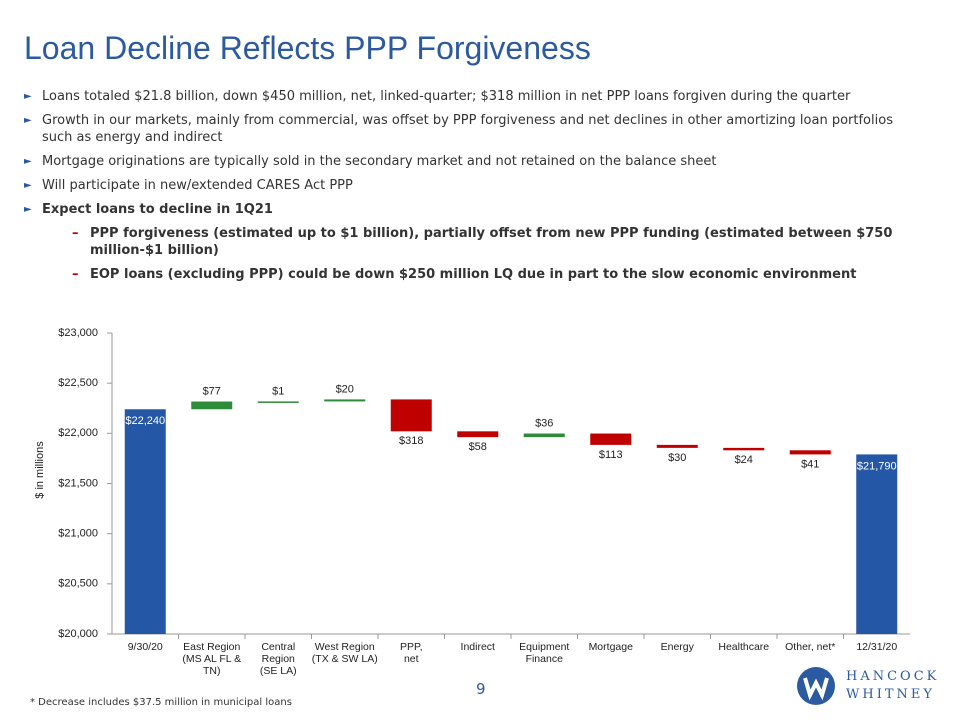 This screenshot has height=720, width=960. What do you see at coordinates (212, 659) in the screenshot?
I see `x-tick-label: East Region (MS AL FL & TN)` at bounding box center [212, 659].